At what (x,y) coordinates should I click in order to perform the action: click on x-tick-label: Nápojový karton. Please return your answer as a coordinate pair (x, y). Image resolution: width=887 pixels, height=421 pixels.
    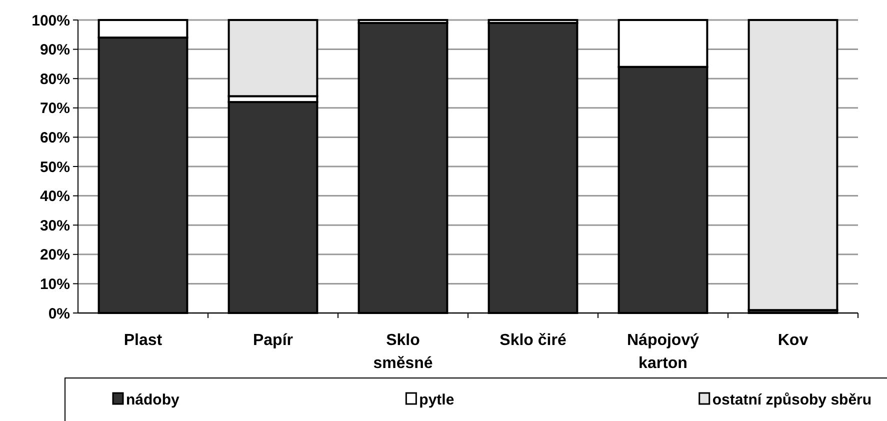
    Looking at the image, I should click on (663, 352).